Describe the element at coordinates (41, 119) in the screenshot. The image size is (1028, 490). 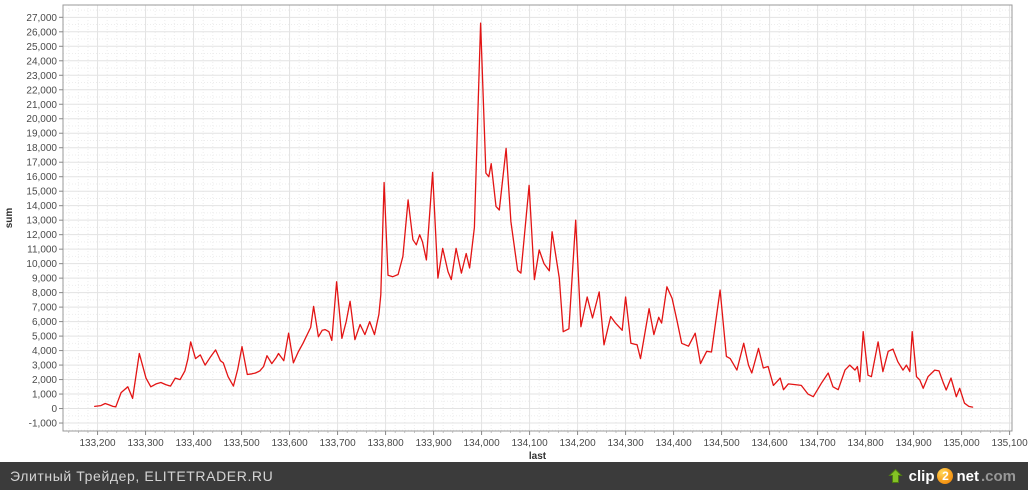
I see `y-tick-label: 20,000` at that location.